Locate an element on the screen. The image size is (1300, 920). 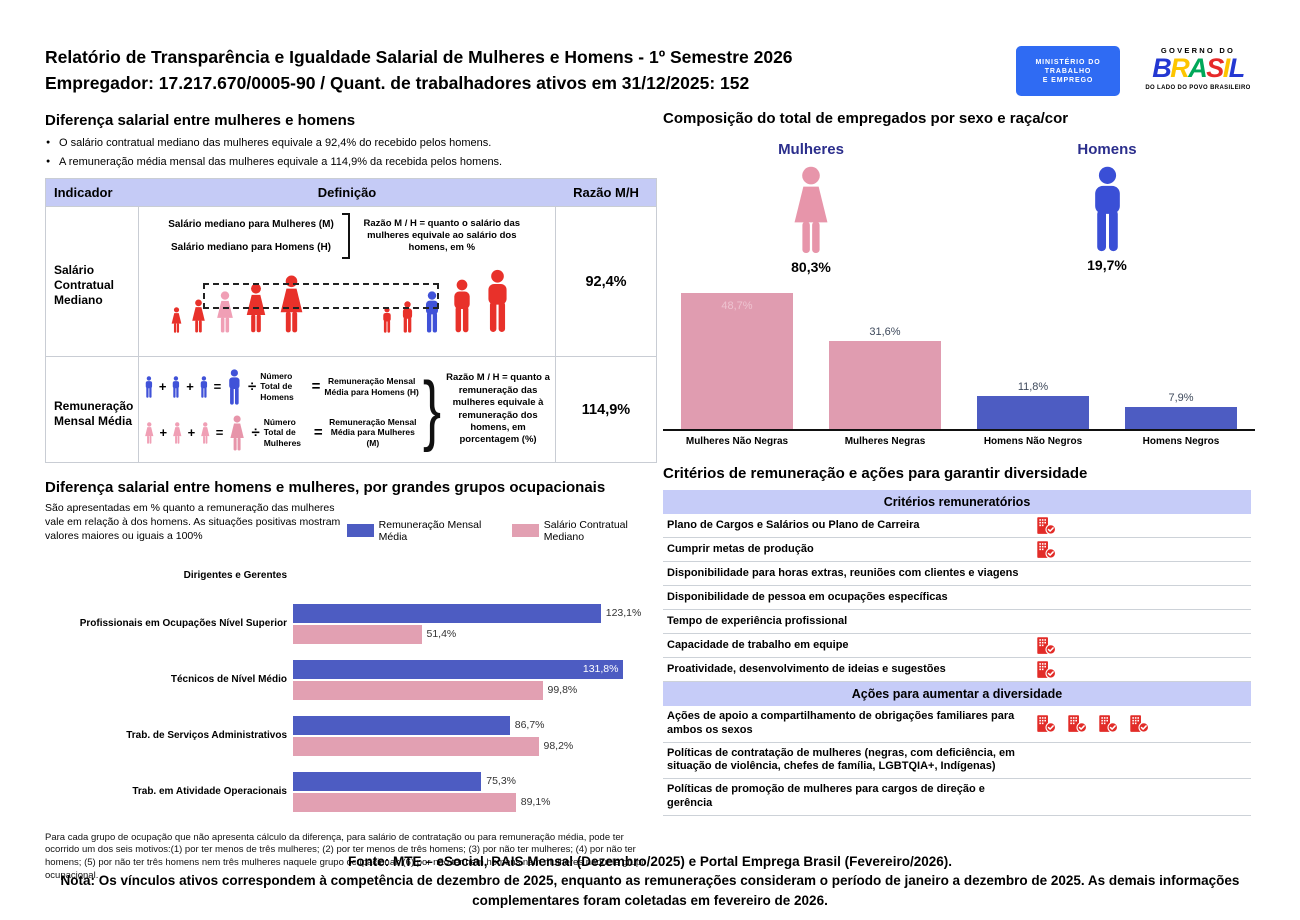
mte-logo-line2: TRABALHO is located at coordinates (1068, 71).